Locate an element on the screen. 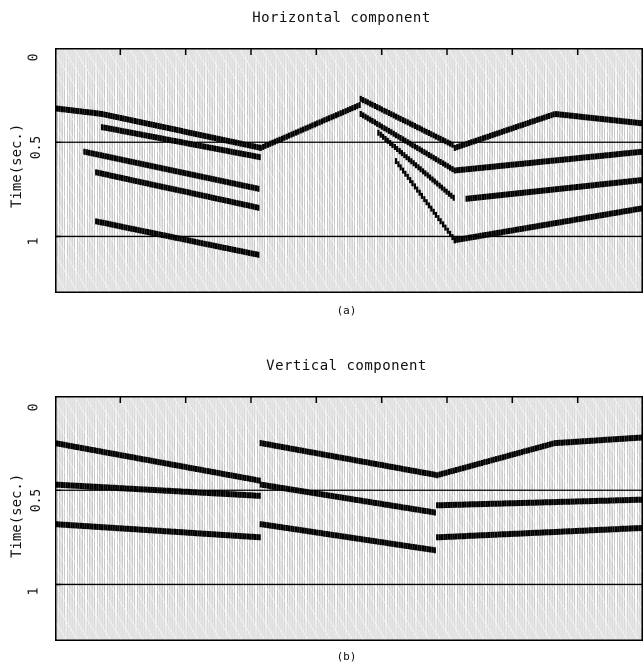 This screenshot has width=643, height=667. y-tick-label-b-1: 0.5 is located at coordinates (37, 500).